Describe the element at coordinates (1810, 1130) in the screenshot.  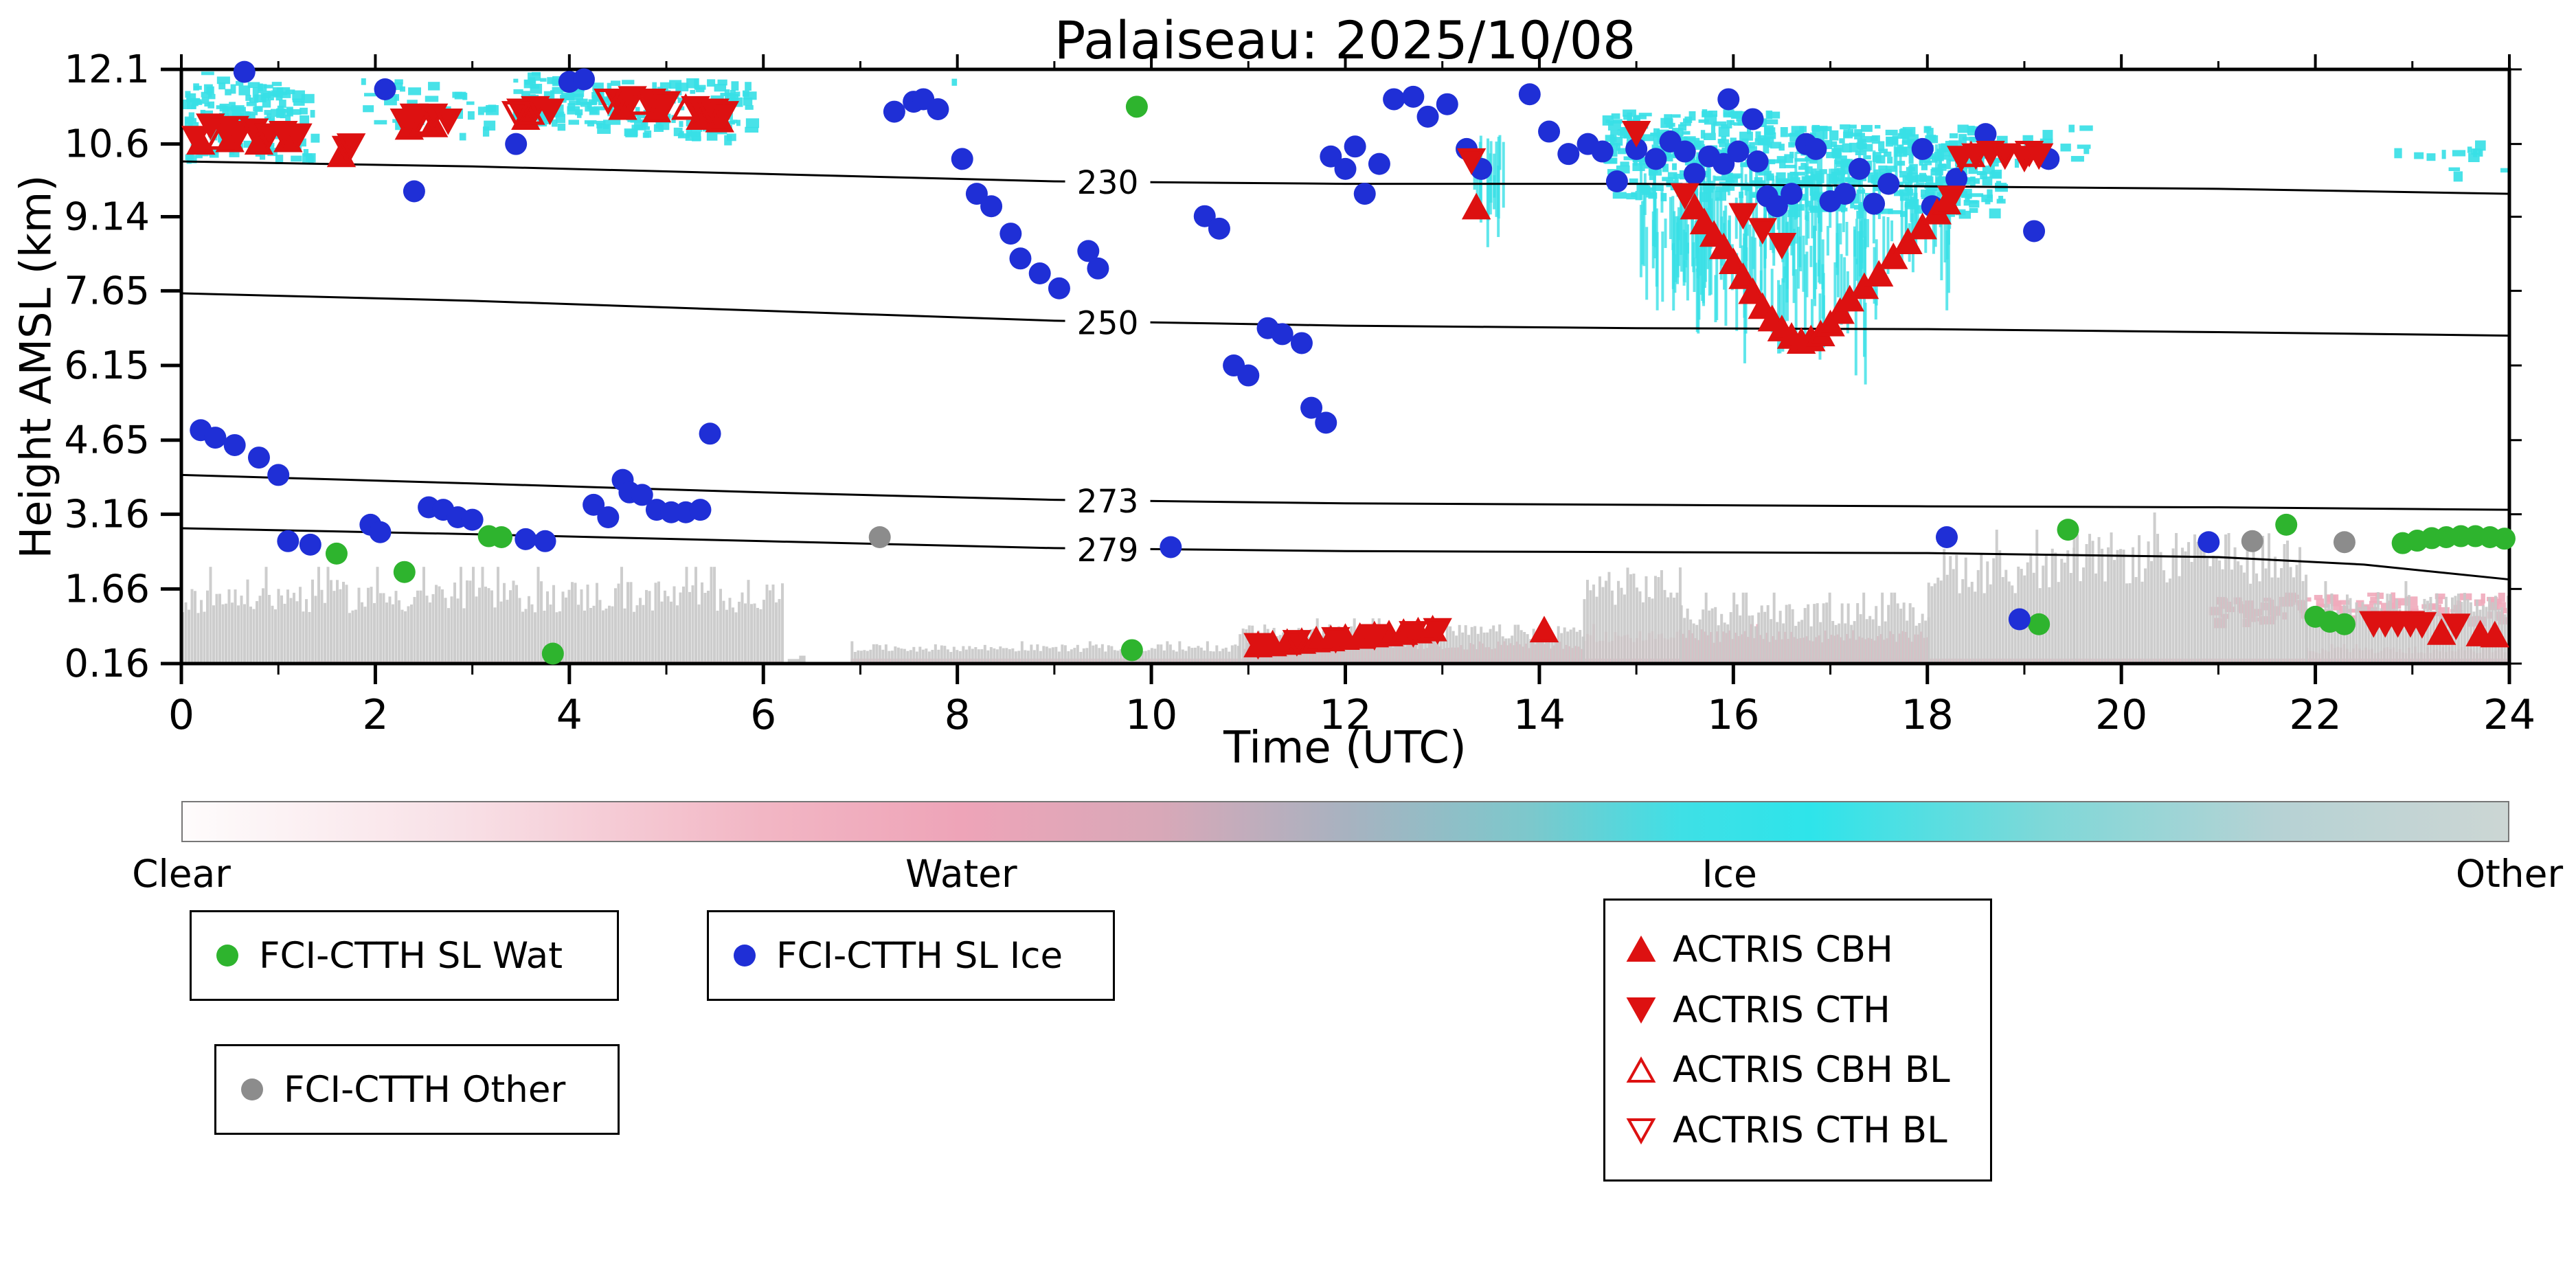
I see `legend-label: ACTRIS CTH BL` at that location.